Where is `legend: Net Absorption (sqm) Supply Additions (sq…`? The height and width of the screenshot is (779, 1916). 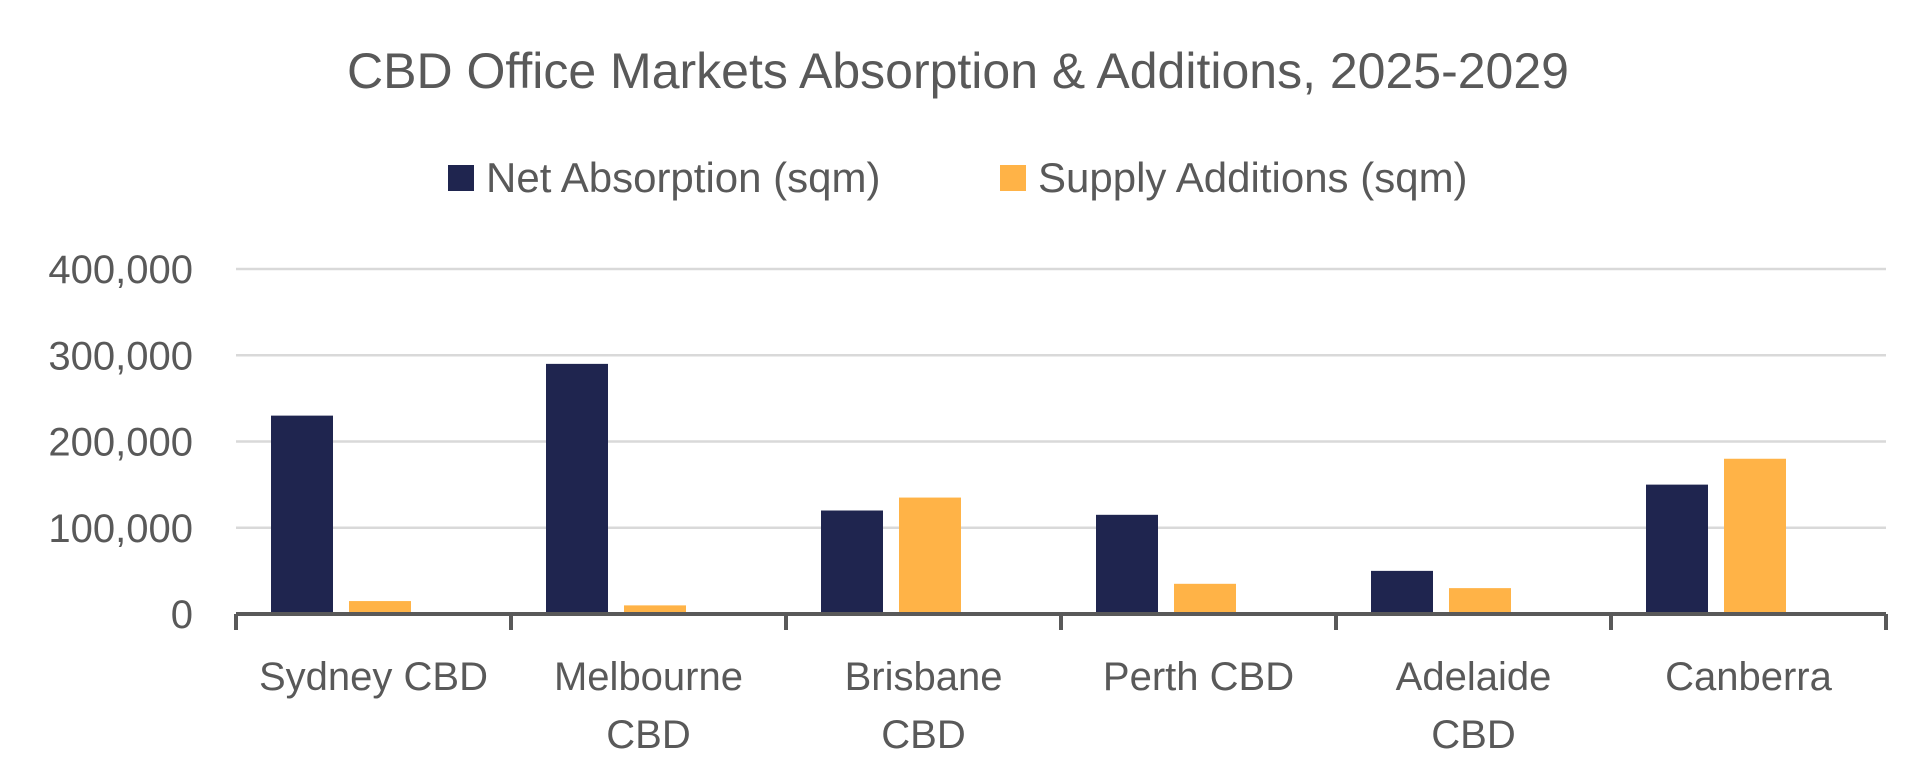 legend: Net Absorption (sqm) Supply Additions (sq… is located at coordinates (958, 177).